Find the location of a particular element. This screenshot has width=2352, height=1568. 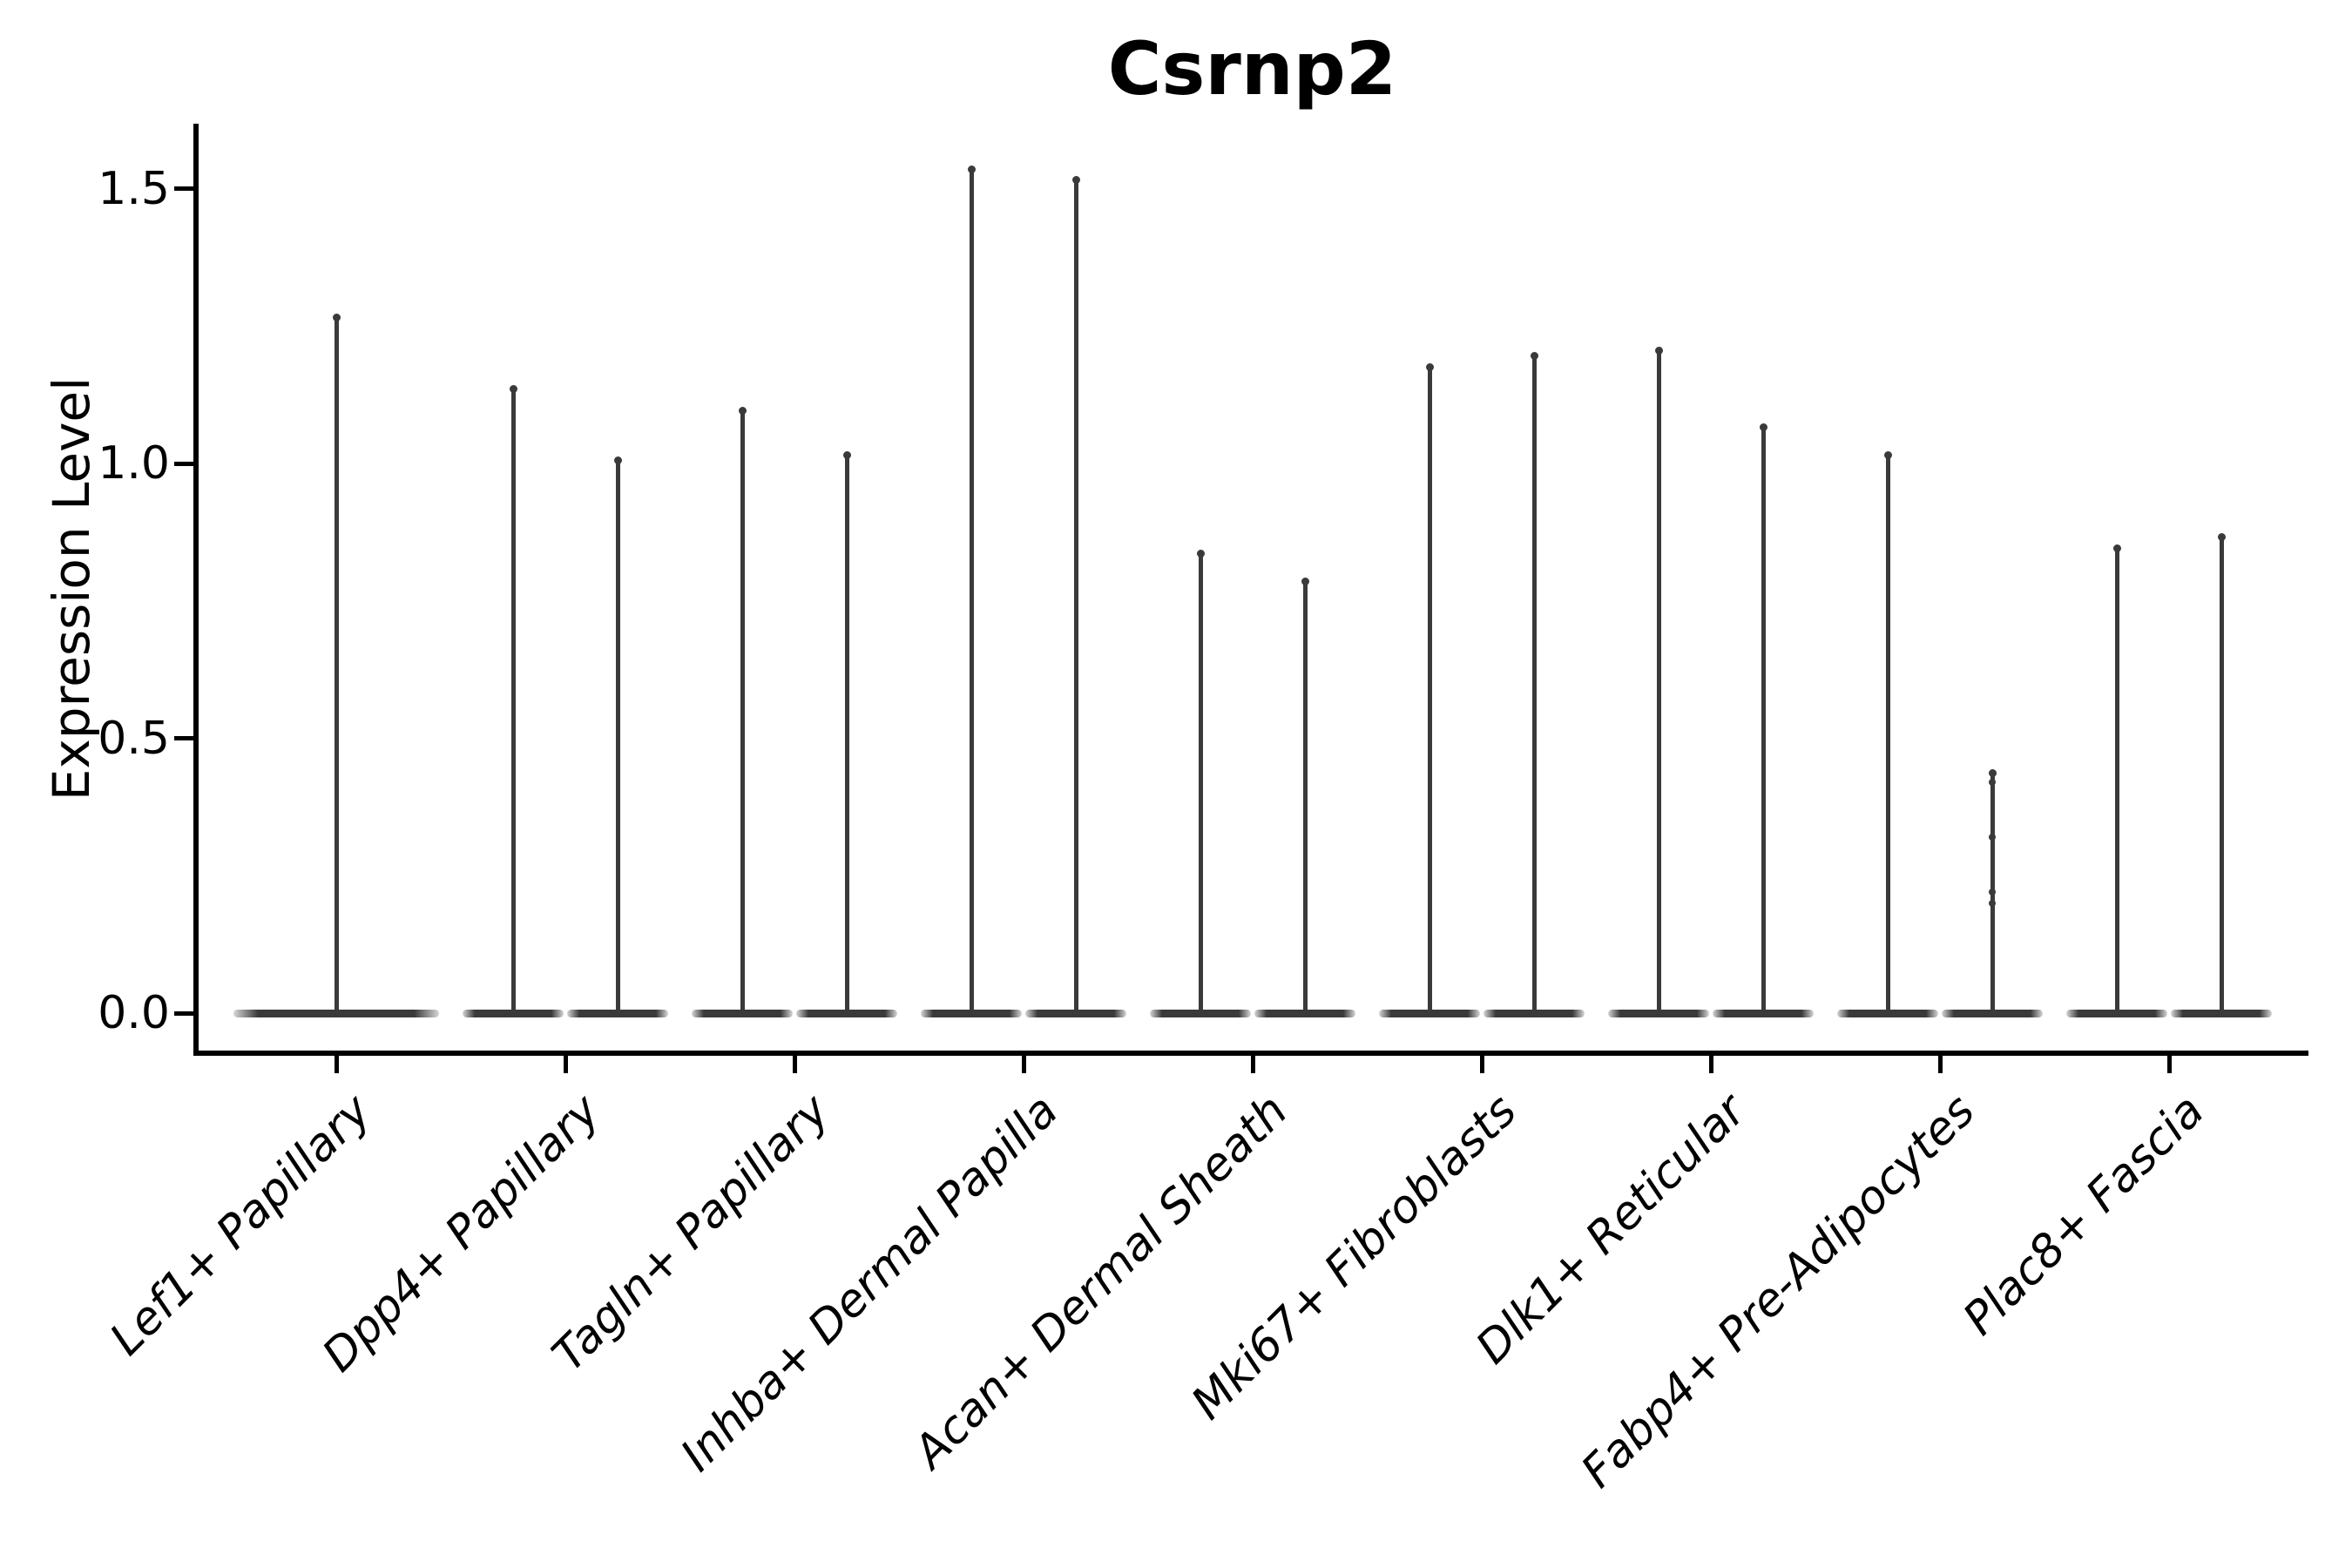

y-tick-label: 1.0 is located at coordinates (134, 464).